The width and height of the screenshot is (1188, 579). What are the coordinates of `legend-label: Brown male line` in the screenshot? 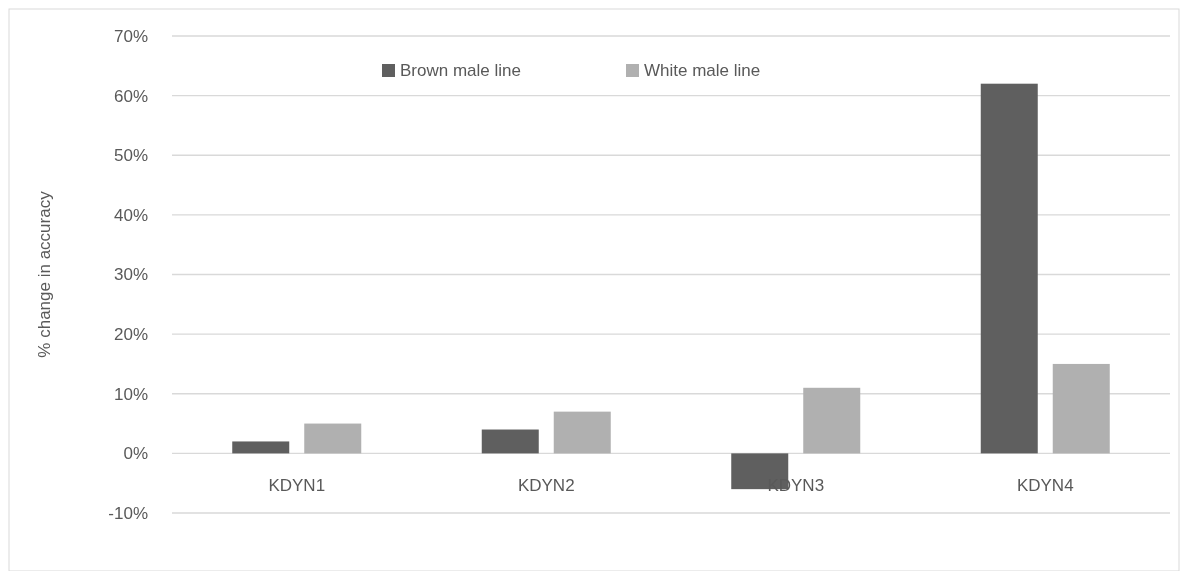 It's located at (460, 70).